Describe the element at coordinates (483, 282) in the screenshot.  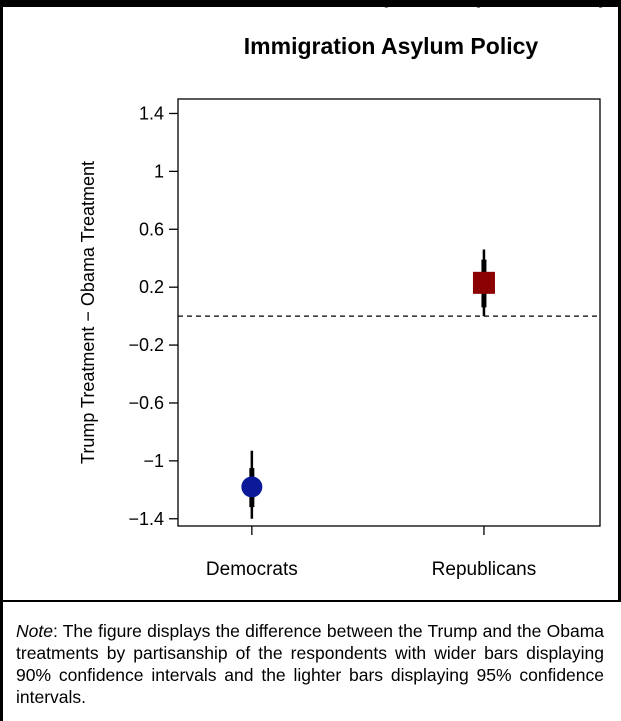
I see `point-estimate-square` at that location.